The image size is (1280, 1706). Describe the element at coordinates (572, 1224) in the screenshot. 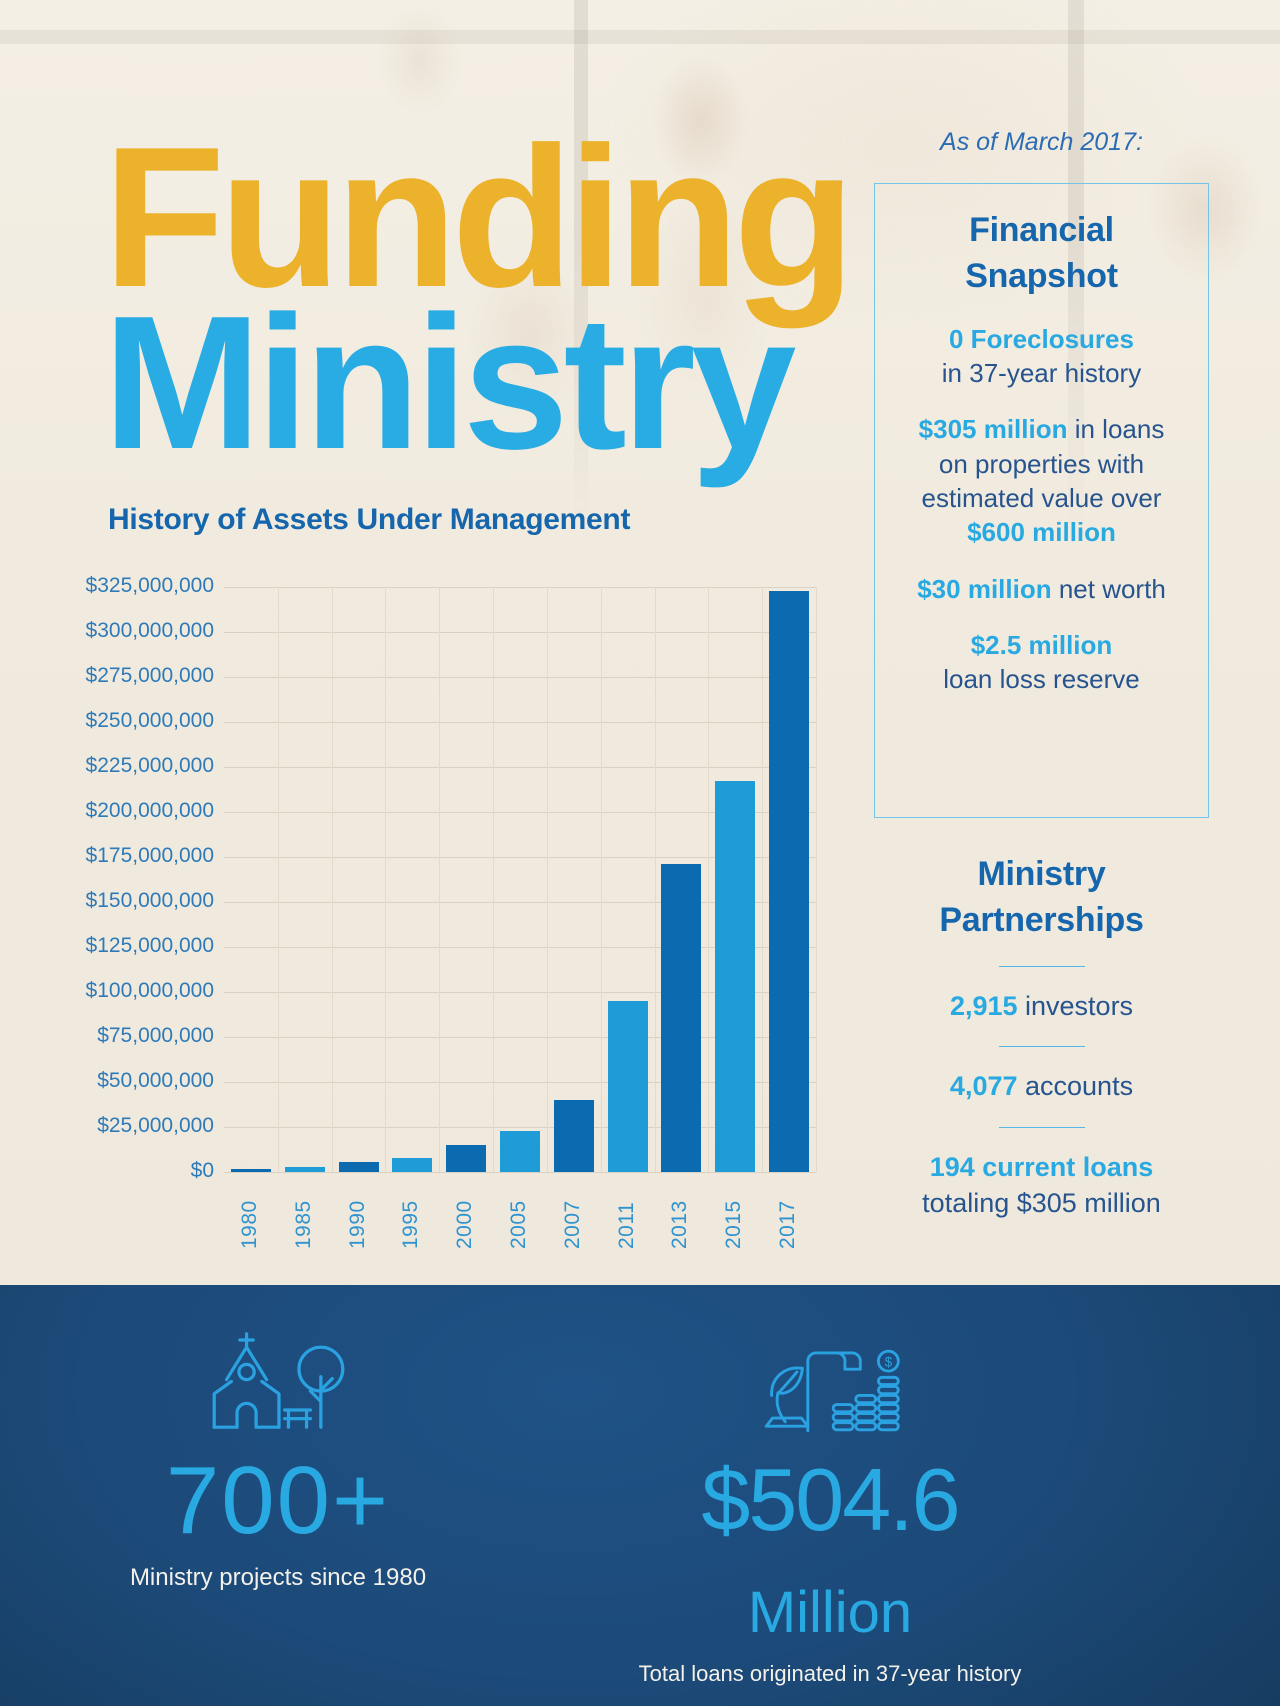

I see `x-axis-tick-label: 2007` at that location.